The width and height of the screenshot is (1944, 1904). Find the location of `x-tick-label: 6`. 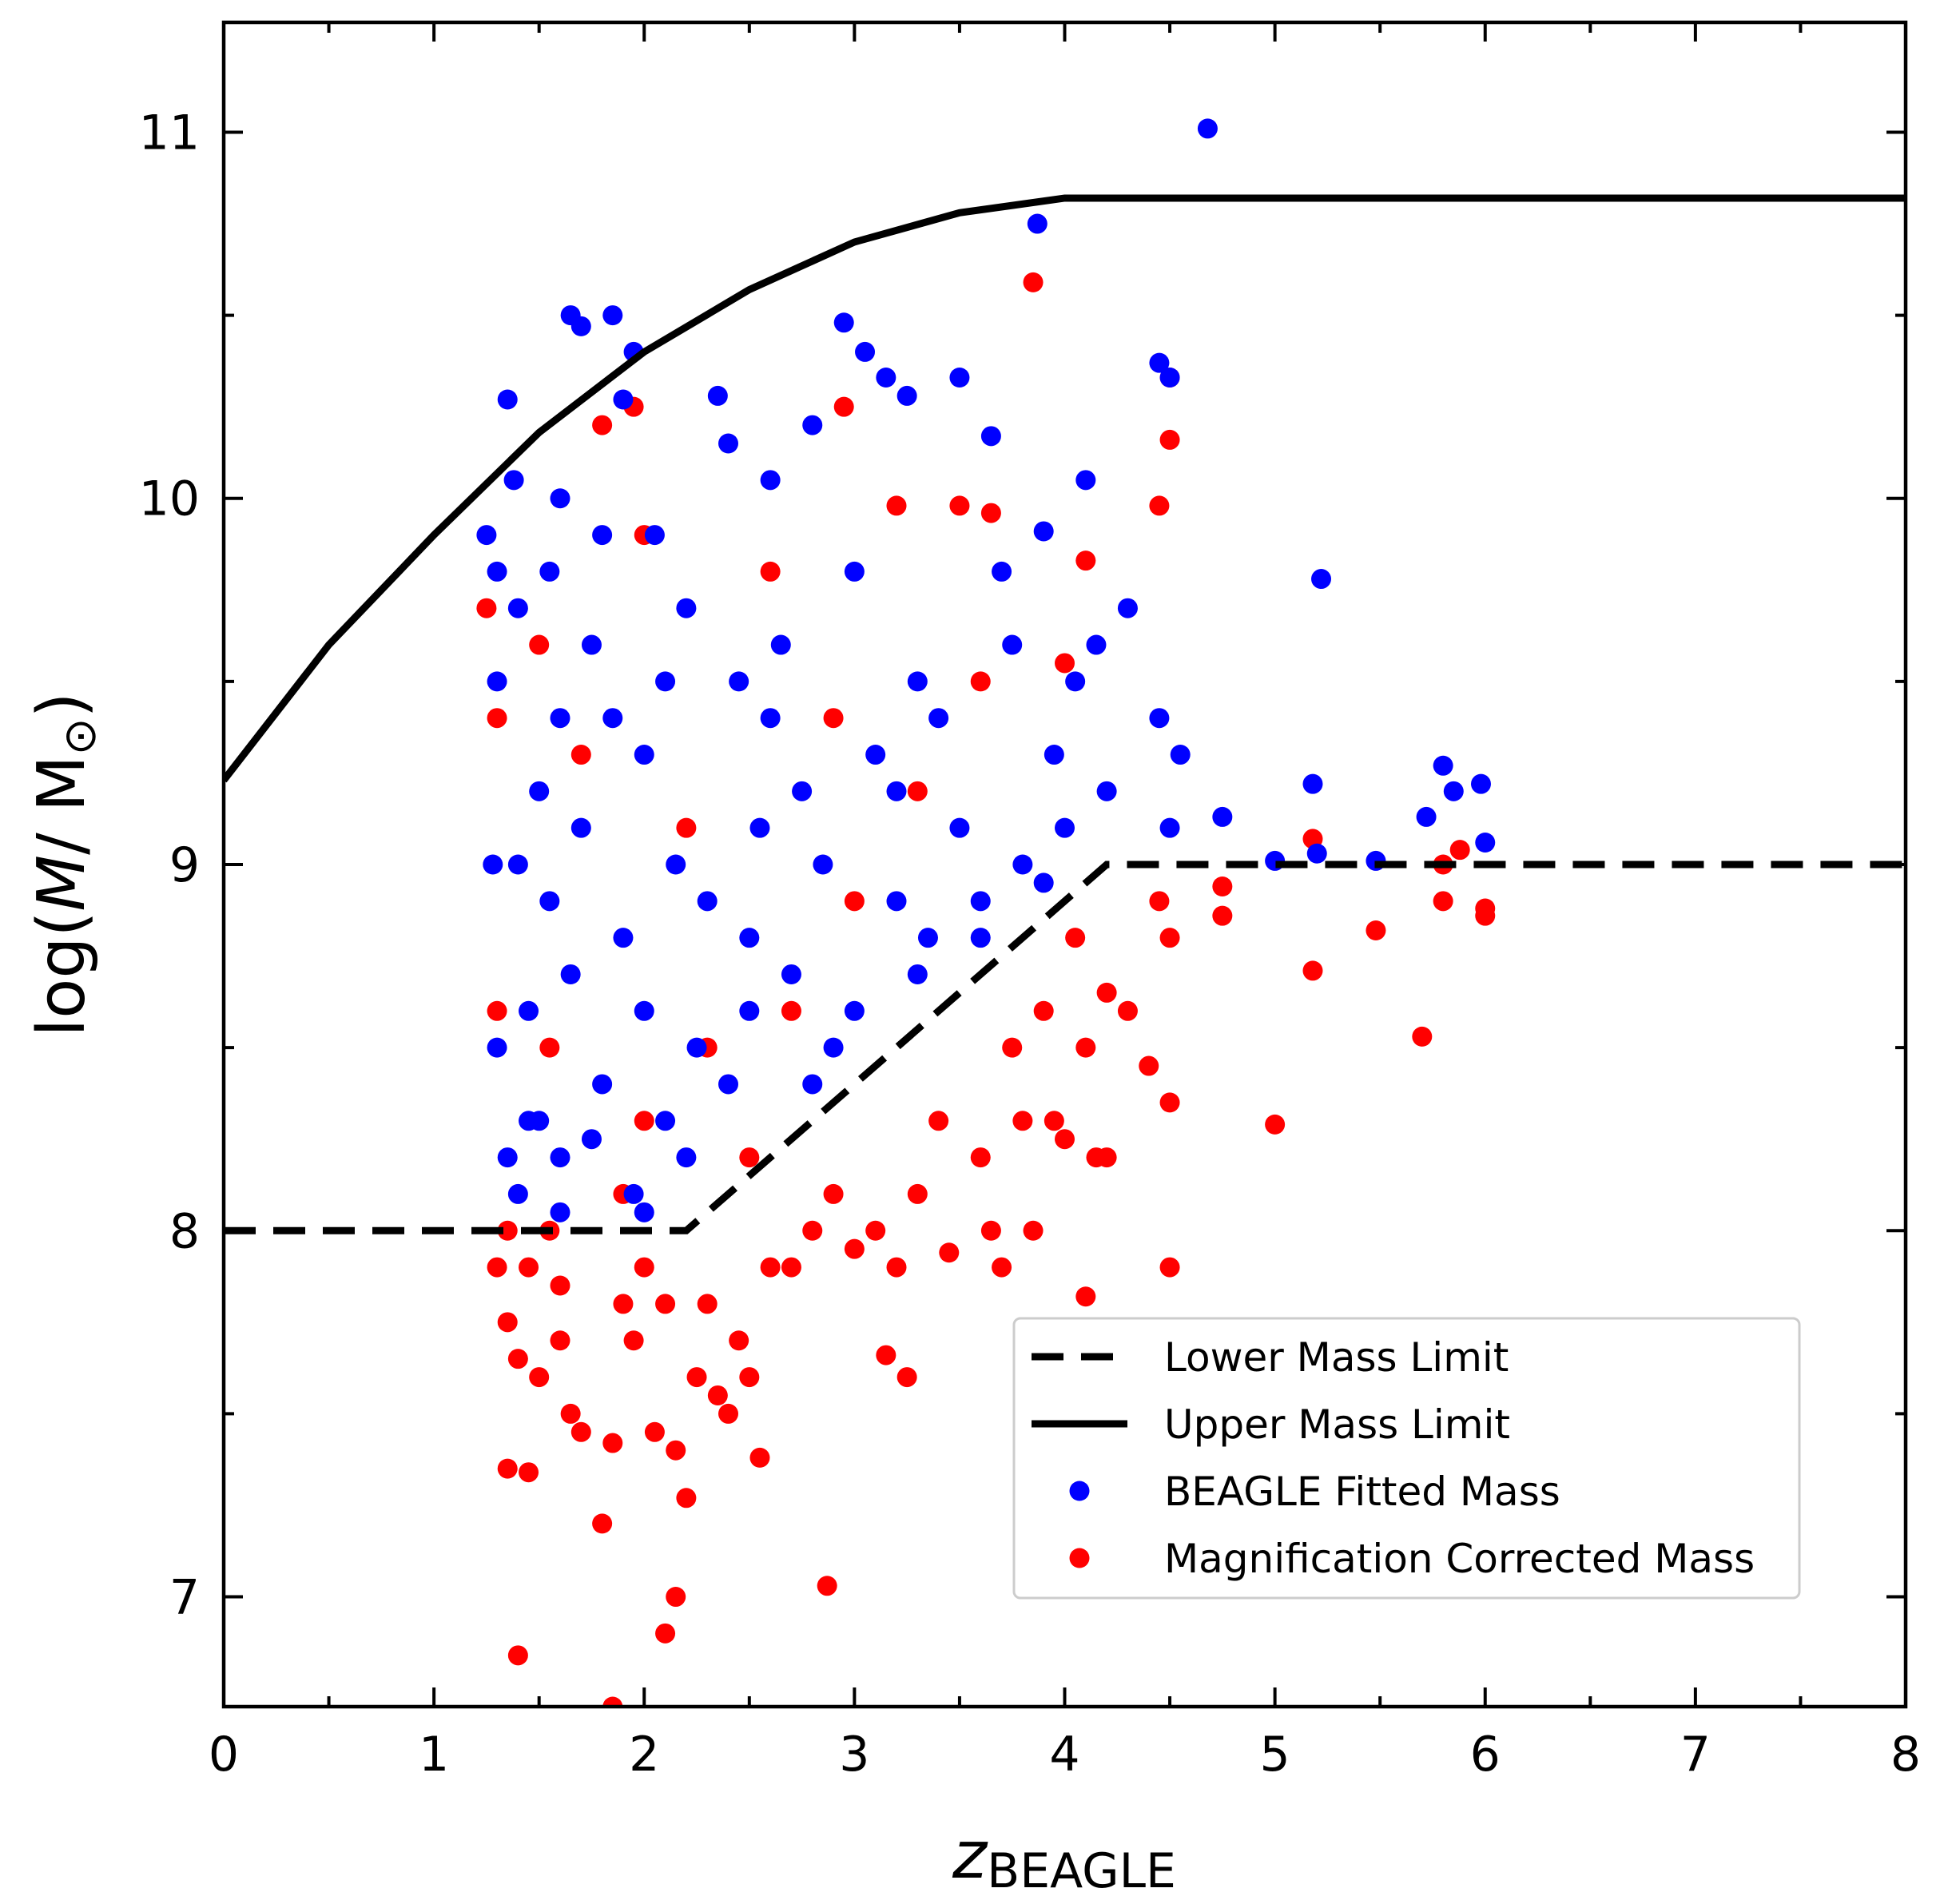

x-tick-label: 6 is located at coordinates (1485, 1755).